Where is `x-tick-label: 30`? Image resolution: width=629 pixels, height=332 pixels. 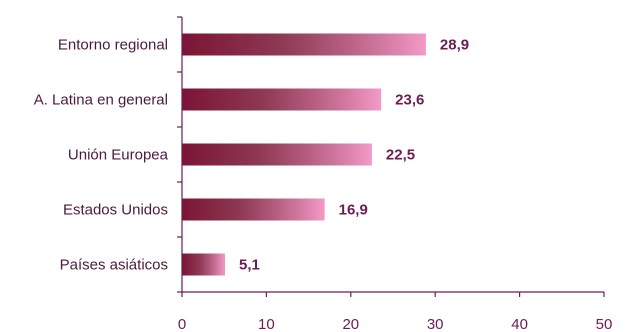
x-tick-label: 30 is located at coordinates (435, 324).